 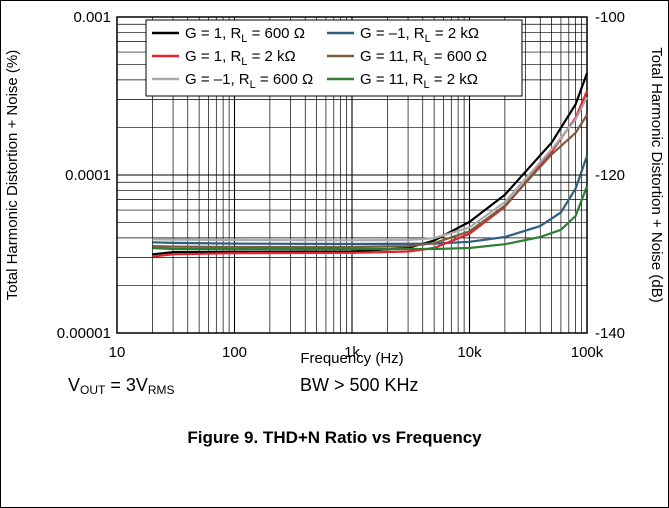 I want to click on x-tick-label: 10, so click(x=117, y=352).